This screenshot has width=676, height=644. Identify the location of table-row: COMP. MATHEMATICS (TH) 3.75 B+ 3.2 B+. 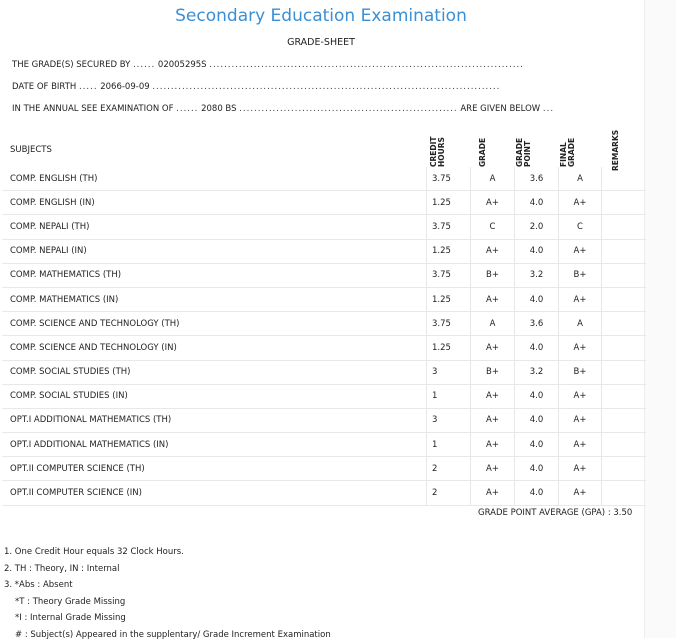
(324, 275).